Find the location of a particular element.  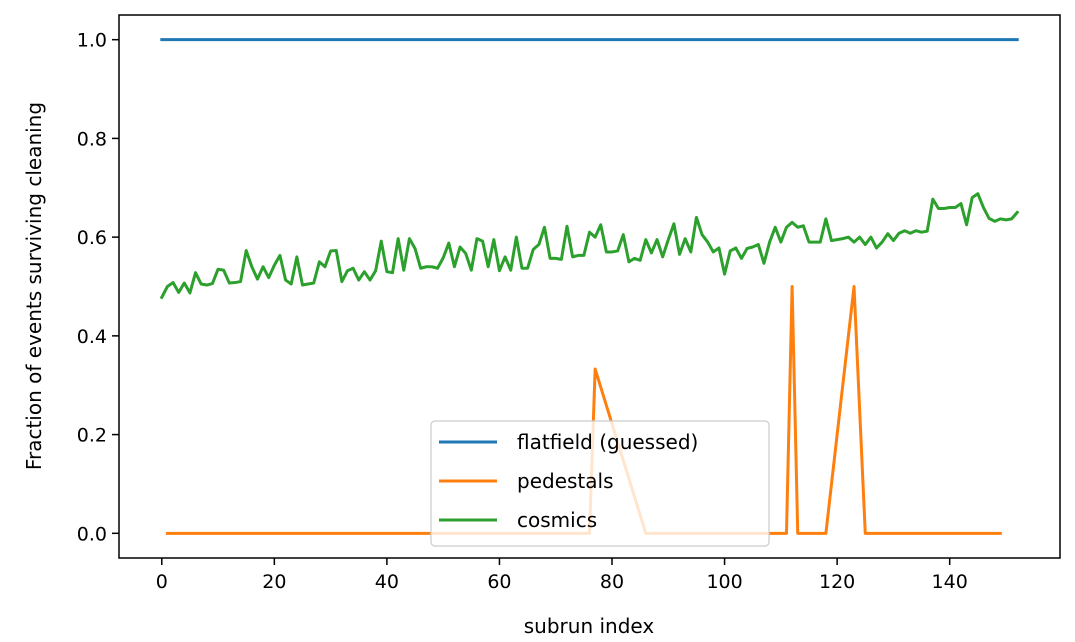

y-tick-label: 0.4 is located at coordinates (92, 337).